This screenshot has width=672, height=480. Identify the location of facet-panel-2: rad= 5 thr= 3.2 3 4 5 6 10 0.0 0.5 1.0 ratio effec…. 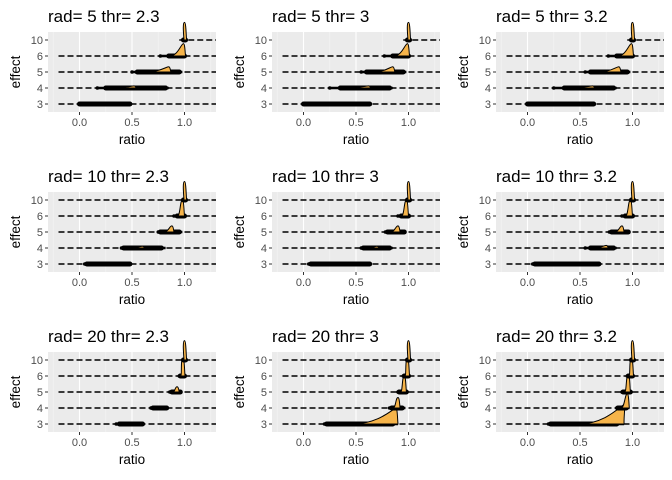
(560, 77).